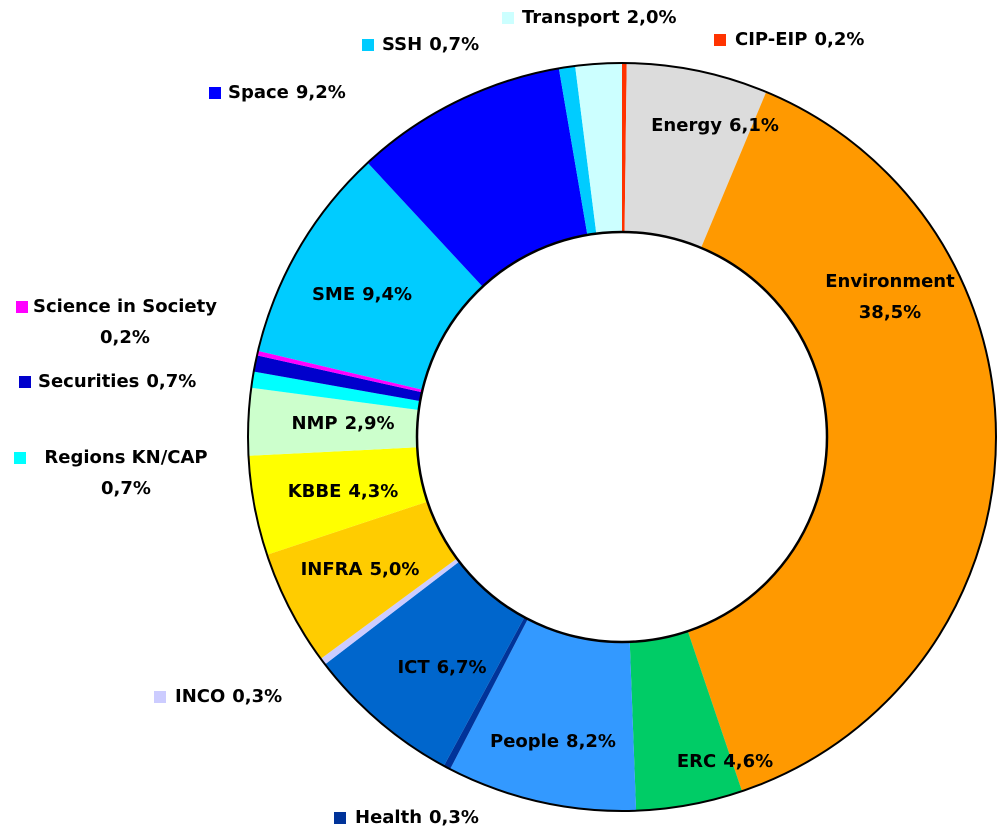 The width and height of the screenshot is (998, 830). I want to click on slice-label: 0,7%, so click(126, 488).